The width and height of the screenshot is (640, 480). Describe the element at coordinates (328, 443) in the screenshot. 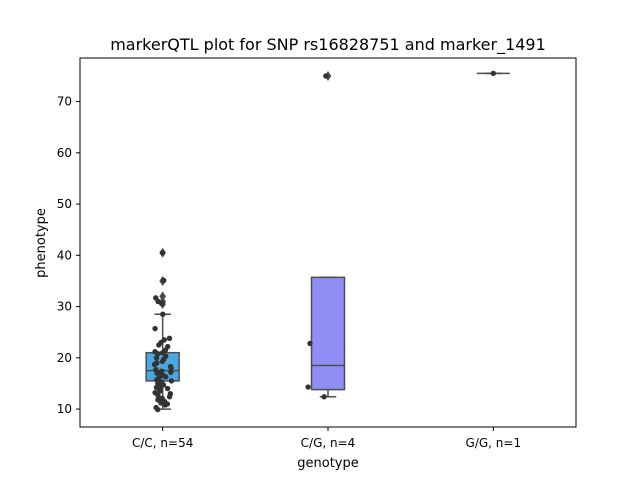

I see `x-tick-label: C/G, n=4` at that location.